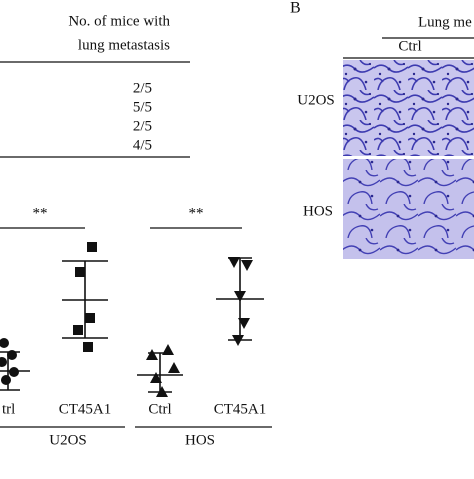 This screenshot has width=474, height=479. I want to click on table-header: No. of mice with, so click(119, 21).